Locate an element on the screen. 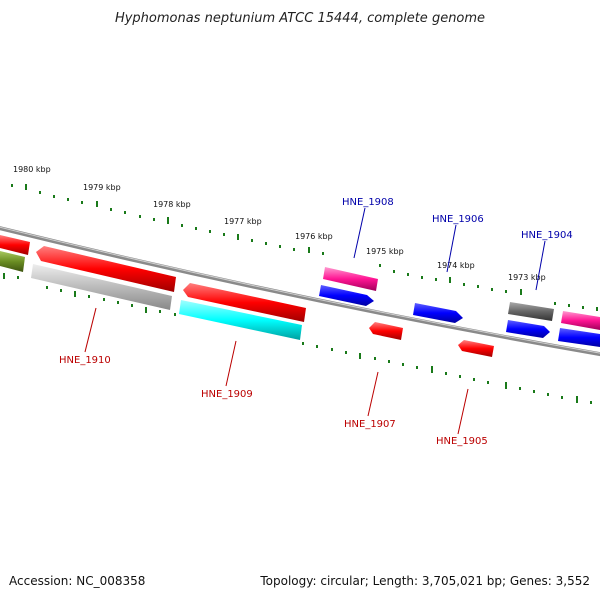 The image size is (600, 600). gene-arrow-red-1905 is located at coordinates (476, 348).